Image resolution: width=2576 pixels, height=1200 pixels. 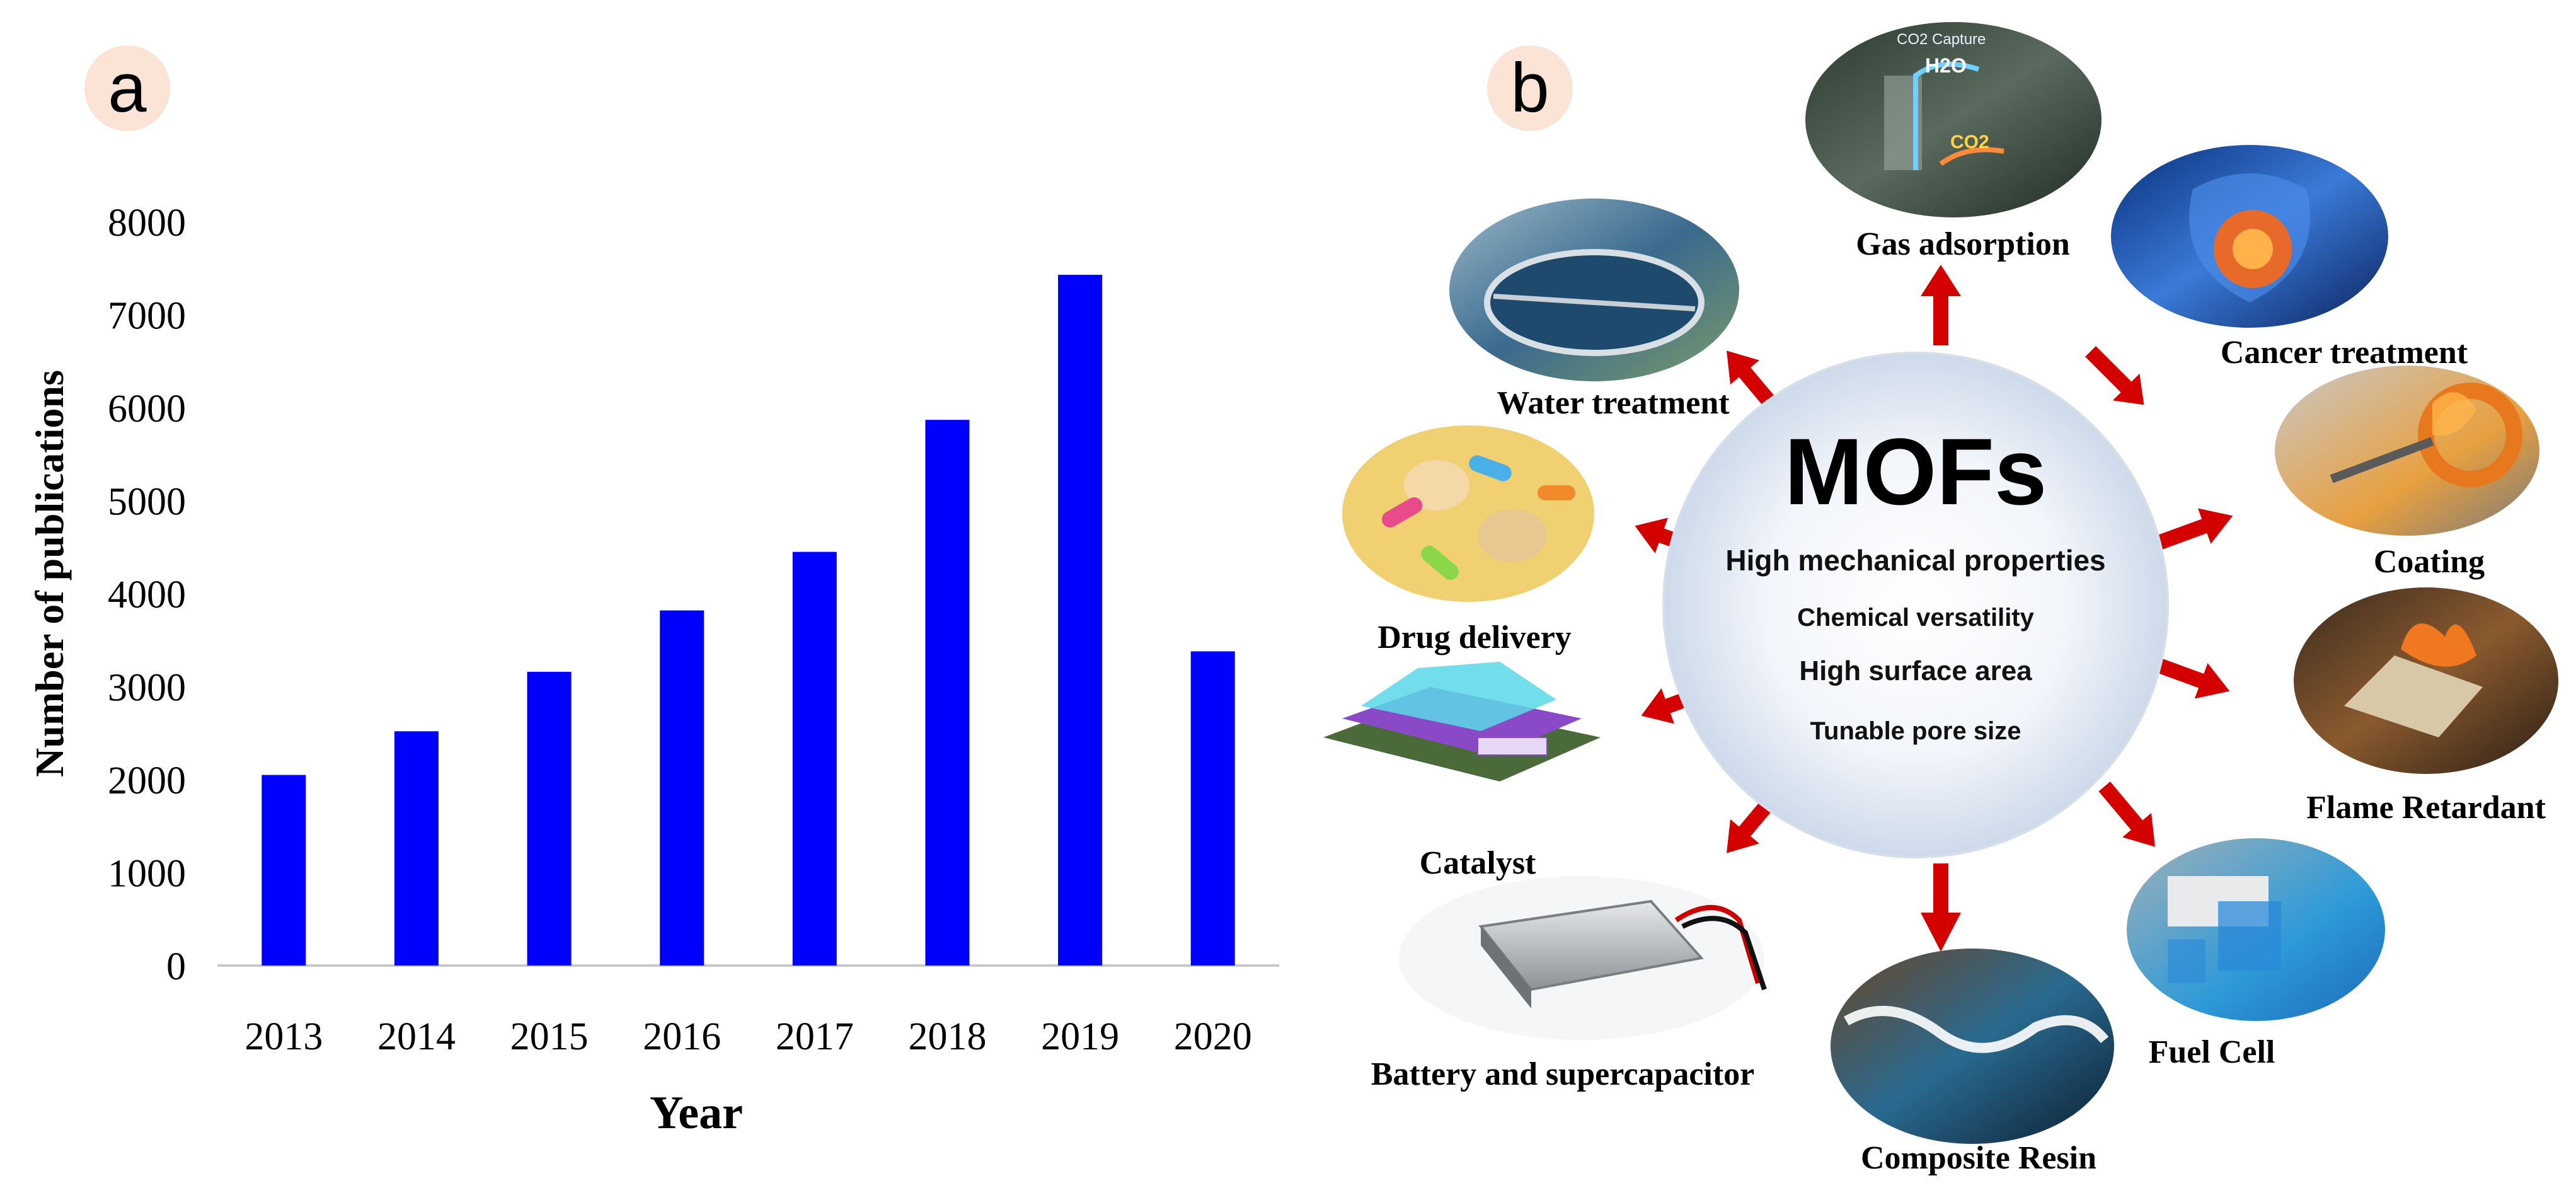 I want to click on label-gas-adsorption: Gas adsorption, so click(x=1963, y=244).